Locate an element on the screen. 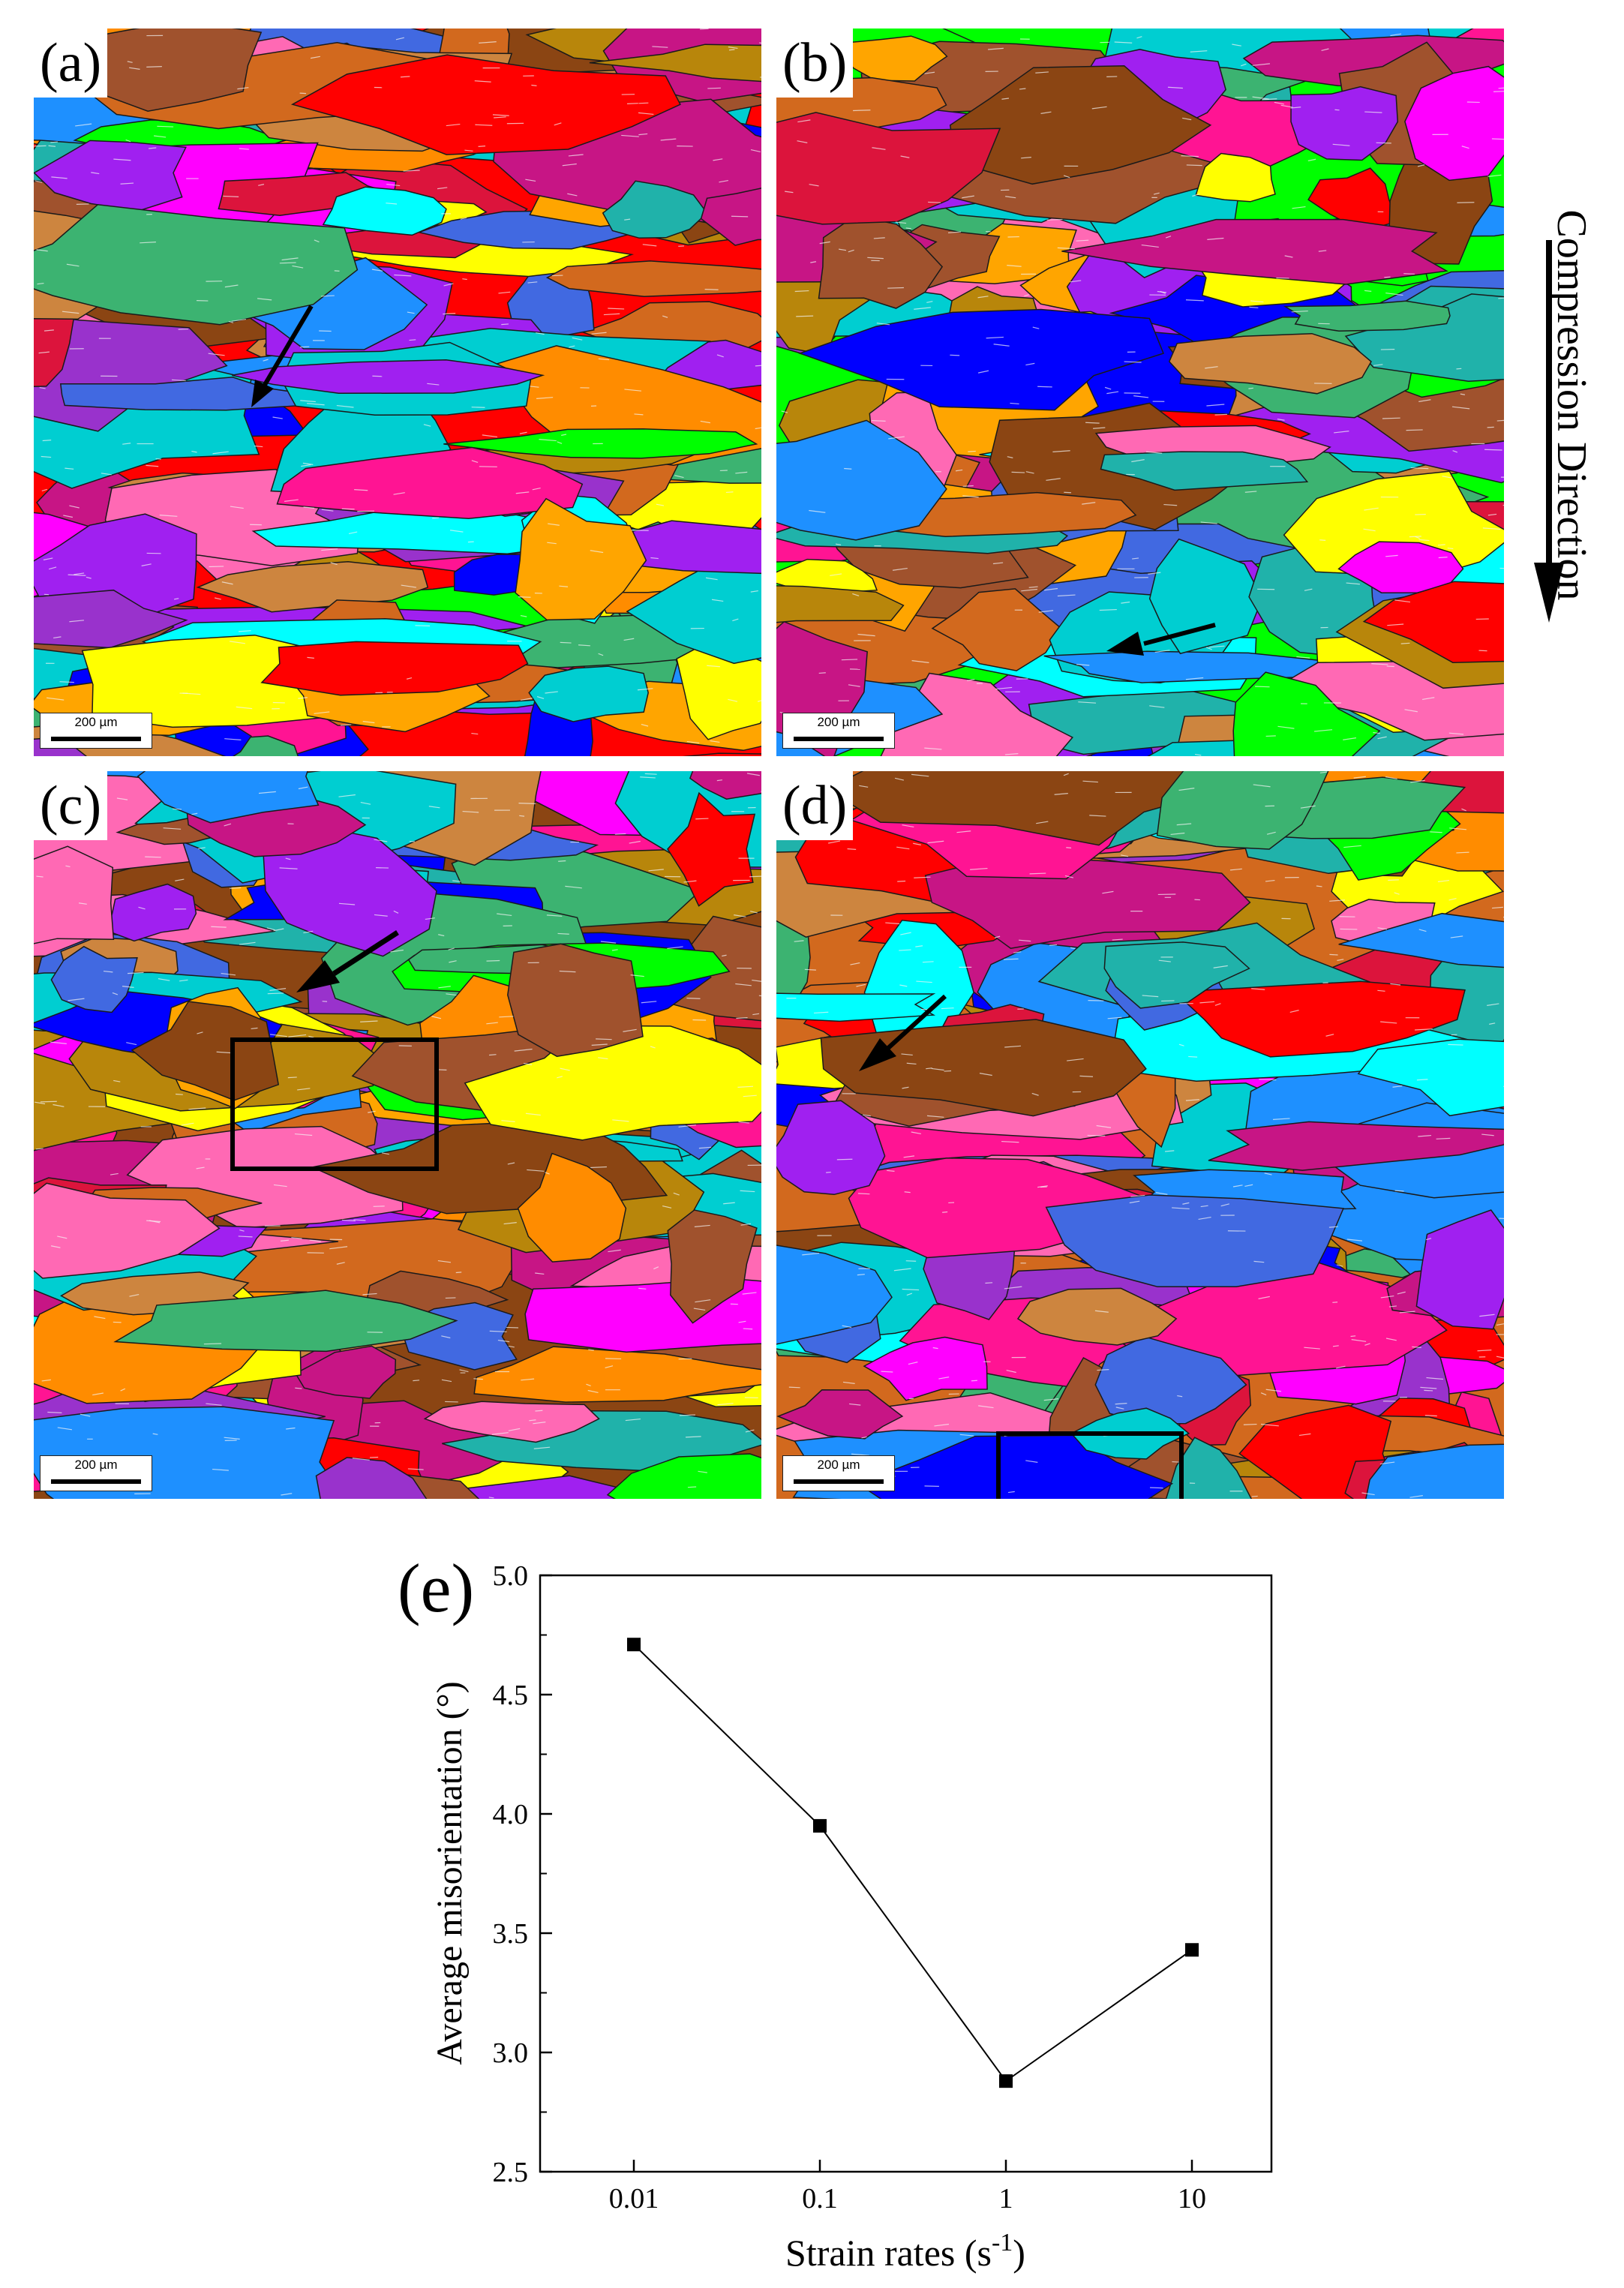  x-axis: 0.01 0.1 1 10 is located at coordinates (907, 2187).